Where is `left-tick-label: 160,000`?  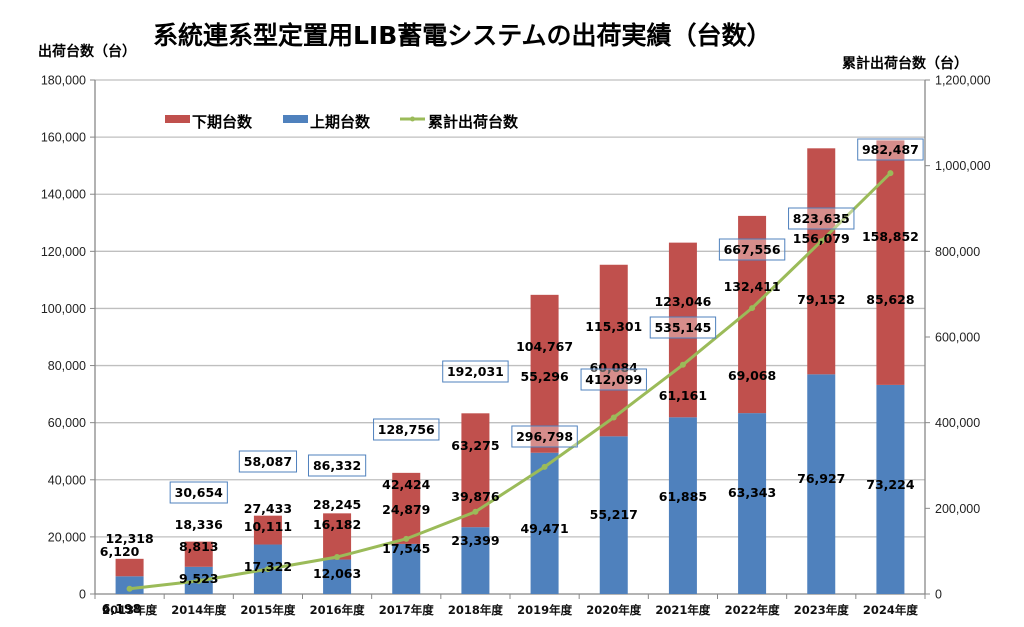 left-tick-label: 160,000 is located at coordinates (63, 138).